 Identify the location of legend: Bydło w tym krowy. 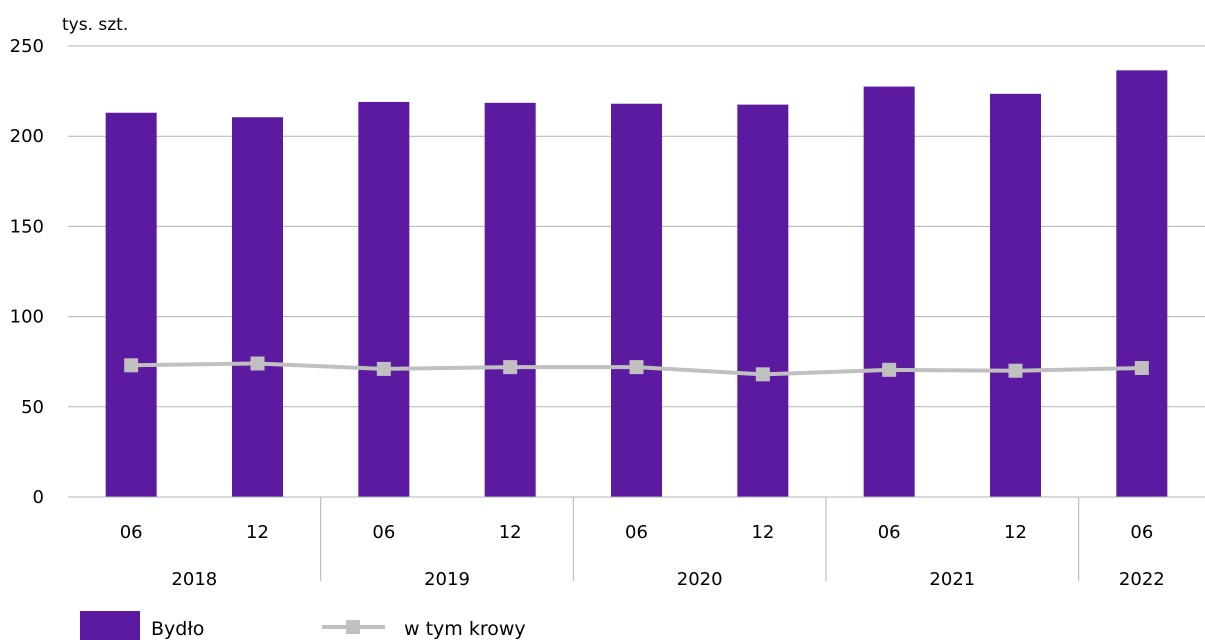
(303, 625).